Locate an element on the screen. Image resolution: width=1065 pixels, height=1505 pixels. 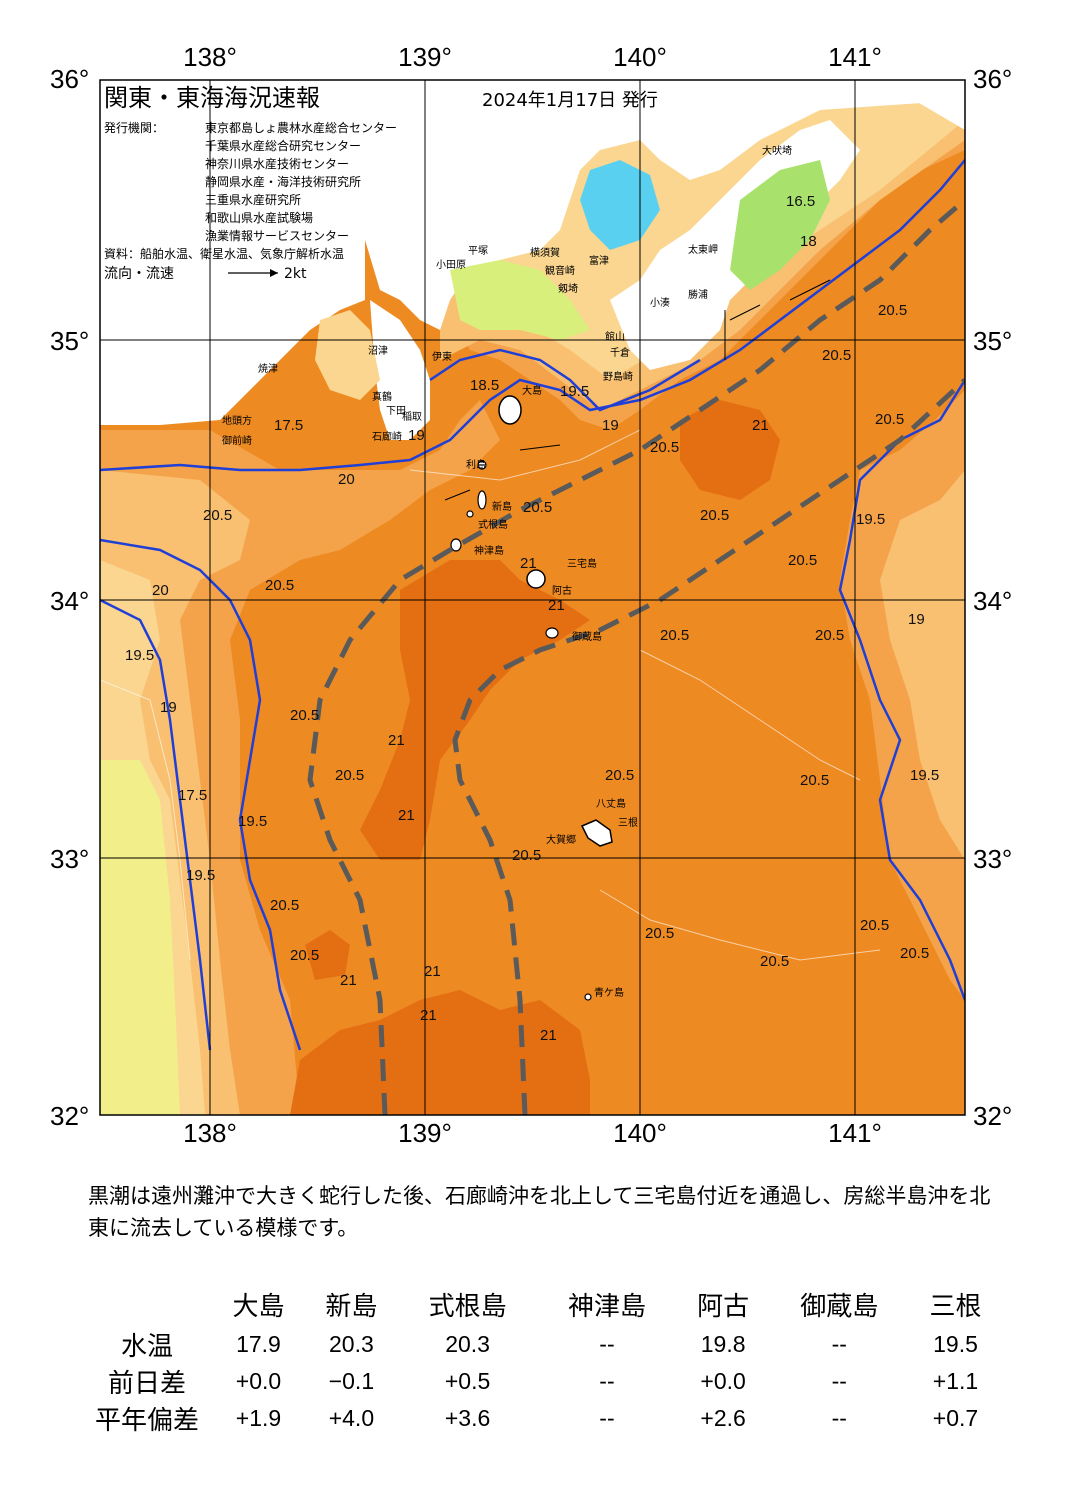
lat-label-left-33: 33° is located at coordinates (69, 859).